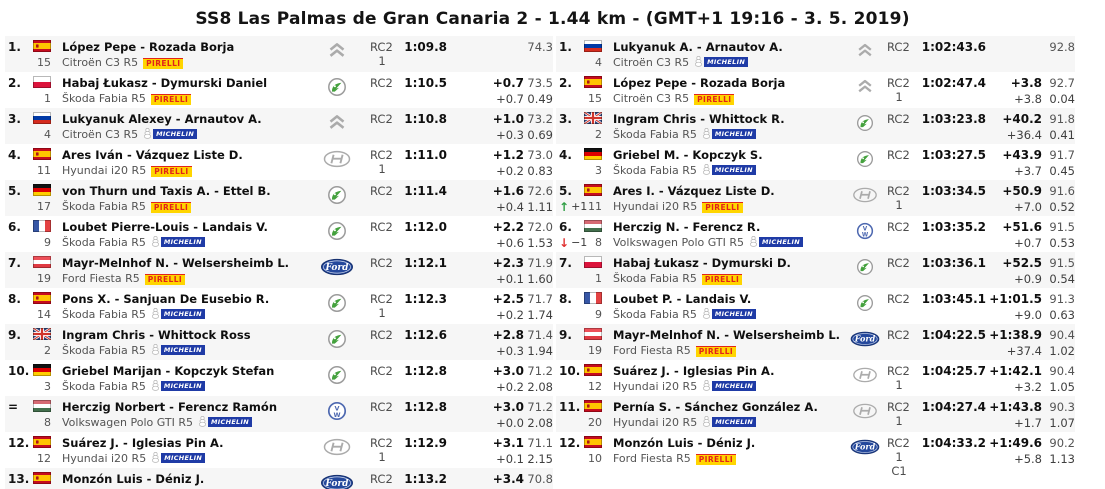 Image resolution: width=1105 pixels, height=489 pixels. Describe the element at coordinates (508, 155) in the screenshot. I see `gap-to-leader: +1.2` at that location.